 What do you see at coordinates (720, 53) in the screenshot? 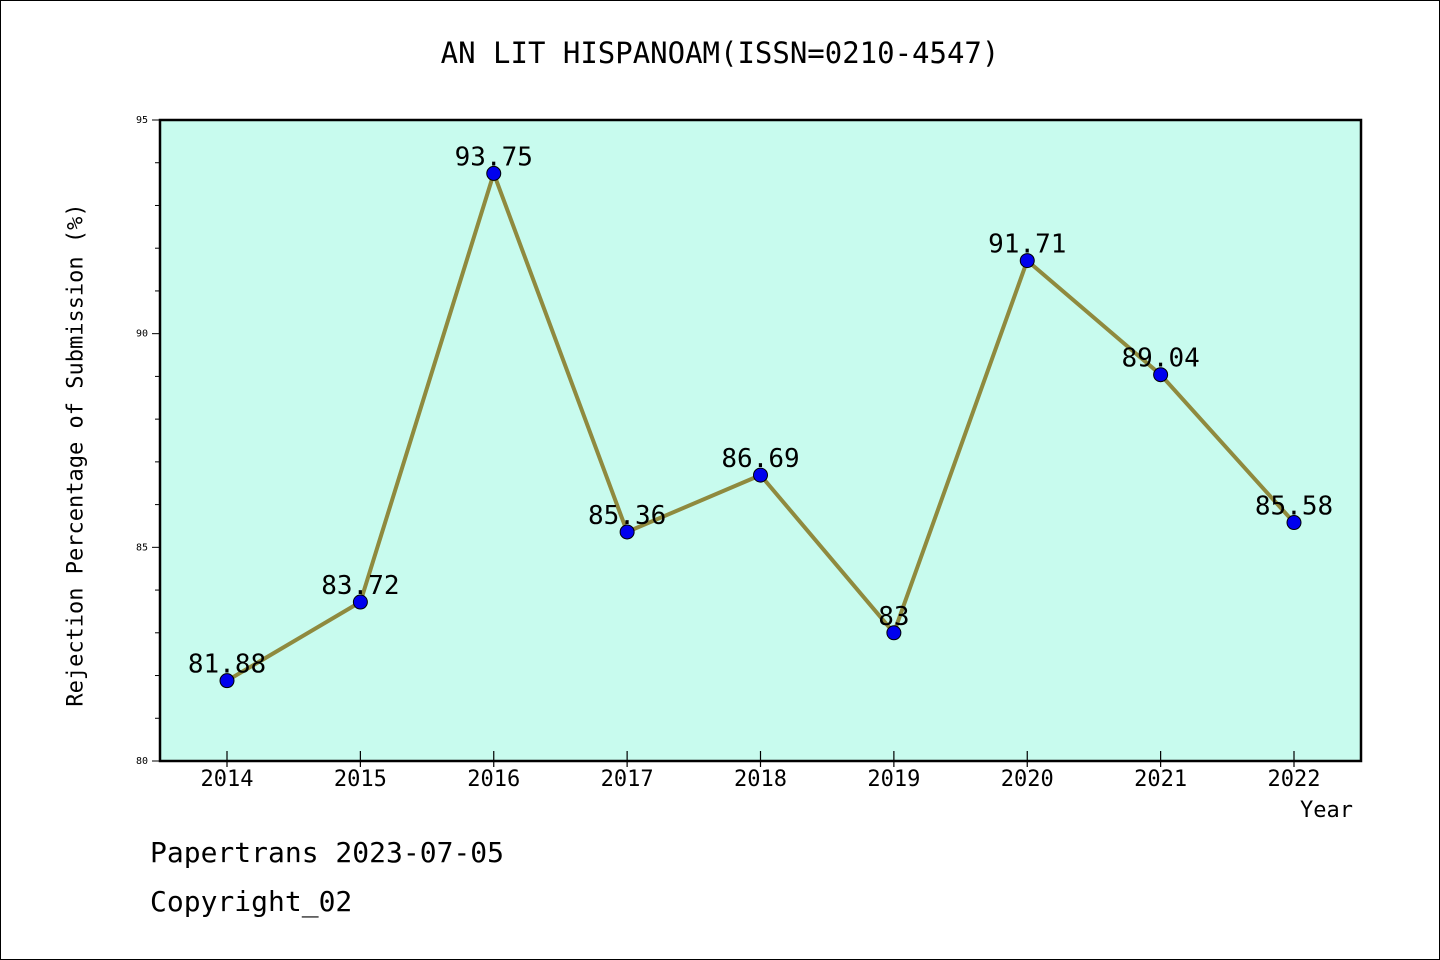
I see `chart-title: AN LIT HISPANOAM(ISSN=0210-4547)` at bounding box center [720, 53].